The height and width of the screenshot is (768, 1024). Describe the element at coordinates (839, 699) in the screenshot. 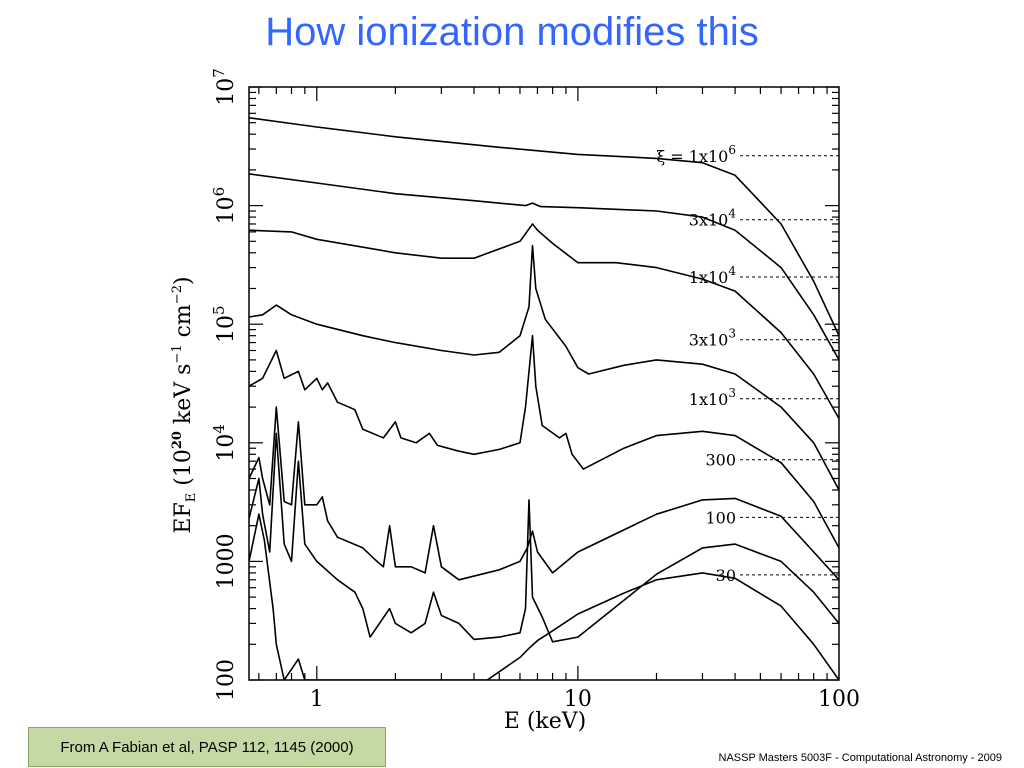

I see `x-tick-label: 100` at that location.